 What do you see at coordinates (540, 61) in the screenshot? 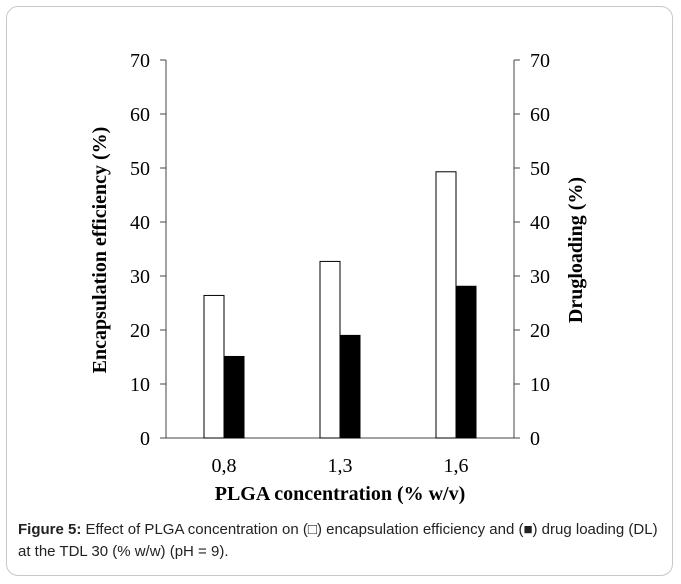
I see `right-y-tick-label: 70` at bounding box center [540, 61].